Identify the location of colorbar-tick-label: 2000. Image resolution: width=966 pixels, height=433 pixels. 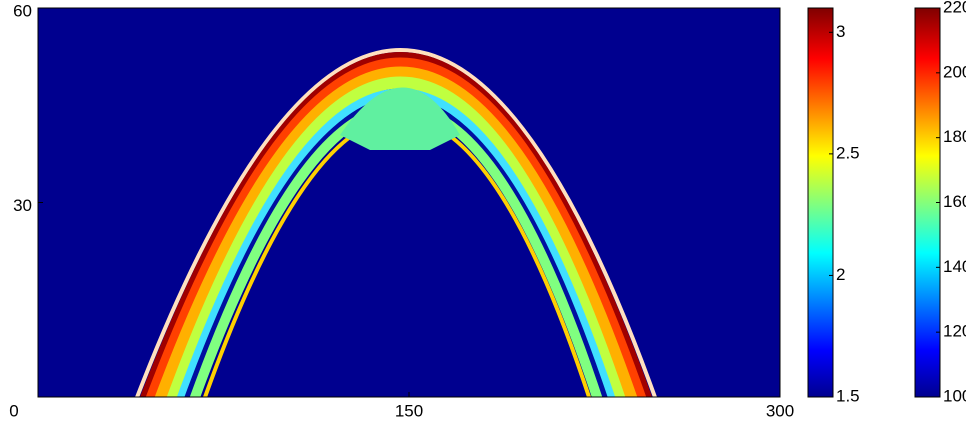
(954, 71).